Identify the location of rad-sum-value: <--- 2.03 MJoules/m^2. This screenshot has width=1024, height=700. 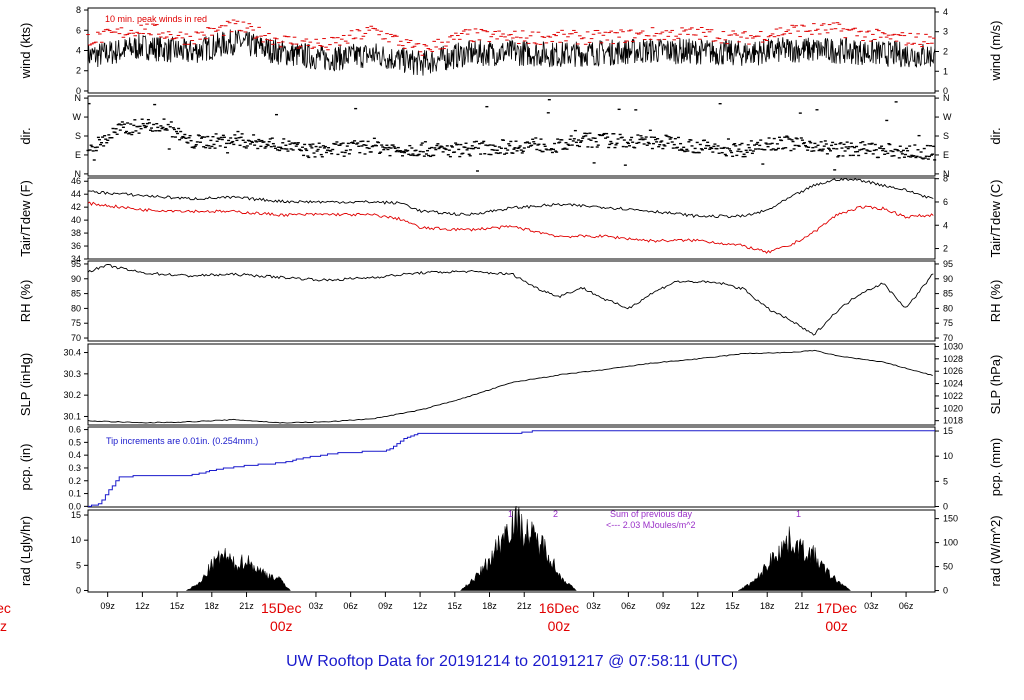
(651, 525).